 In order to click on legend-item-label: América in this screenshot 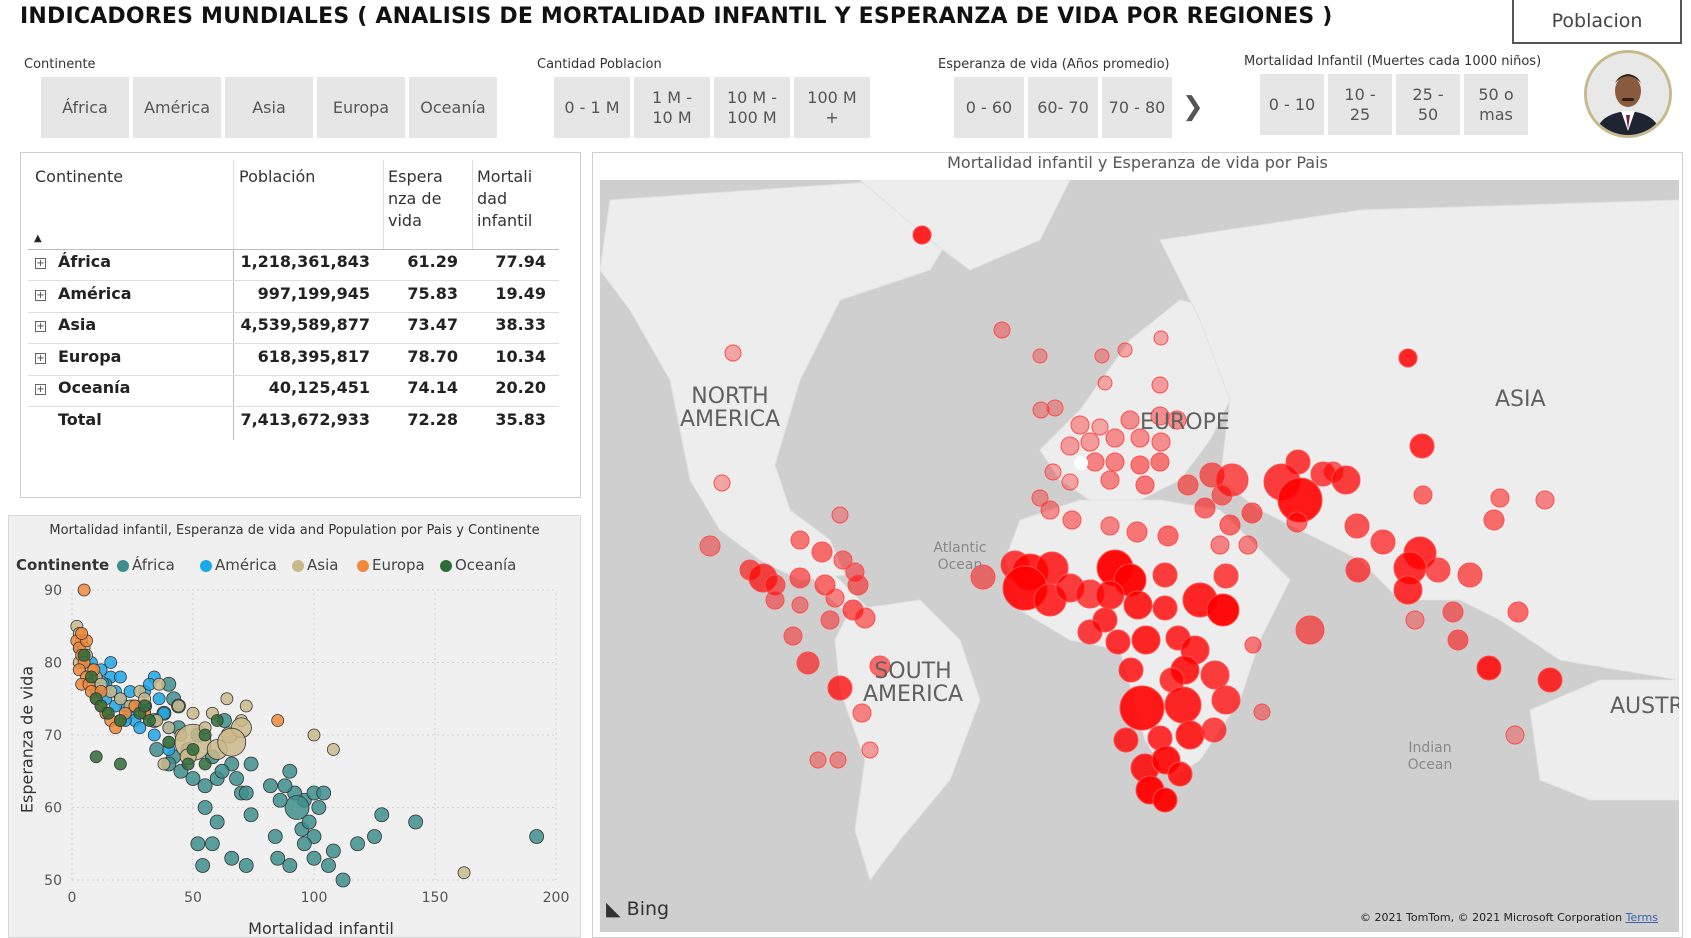, I will do `click(246, 565)`.